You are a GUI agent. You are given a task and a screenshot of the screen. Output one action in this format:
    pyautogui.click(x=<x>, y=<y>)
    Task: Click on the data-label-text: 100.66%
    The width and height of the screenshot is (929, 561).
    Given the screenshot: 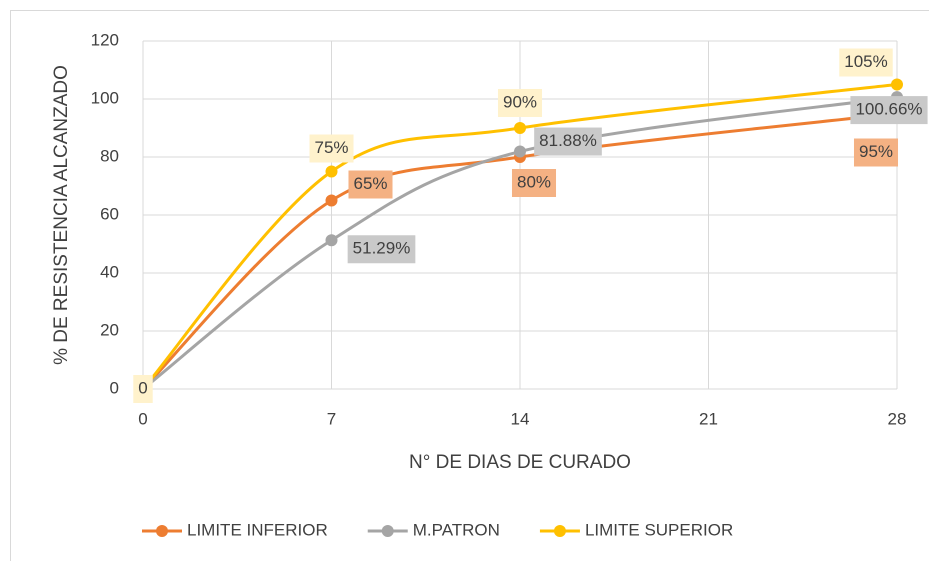 What is the action you would take?
    pyautogui.click(x=888, y=109)
    